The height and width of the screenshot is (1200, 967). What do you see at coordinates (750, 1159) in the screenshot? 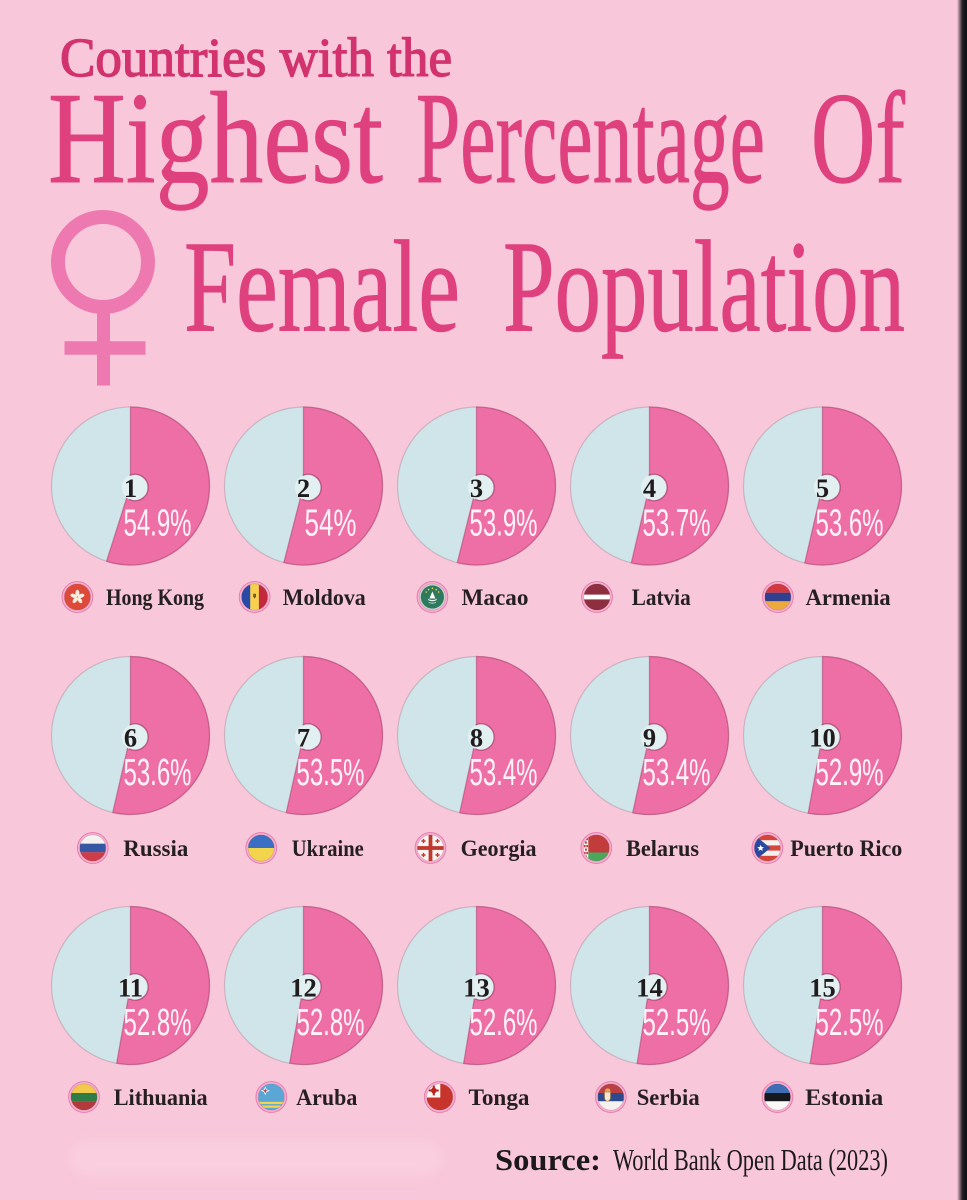
I see `svg-text: World Bank Open Data (2023)` at bounding box center [750, 1159].